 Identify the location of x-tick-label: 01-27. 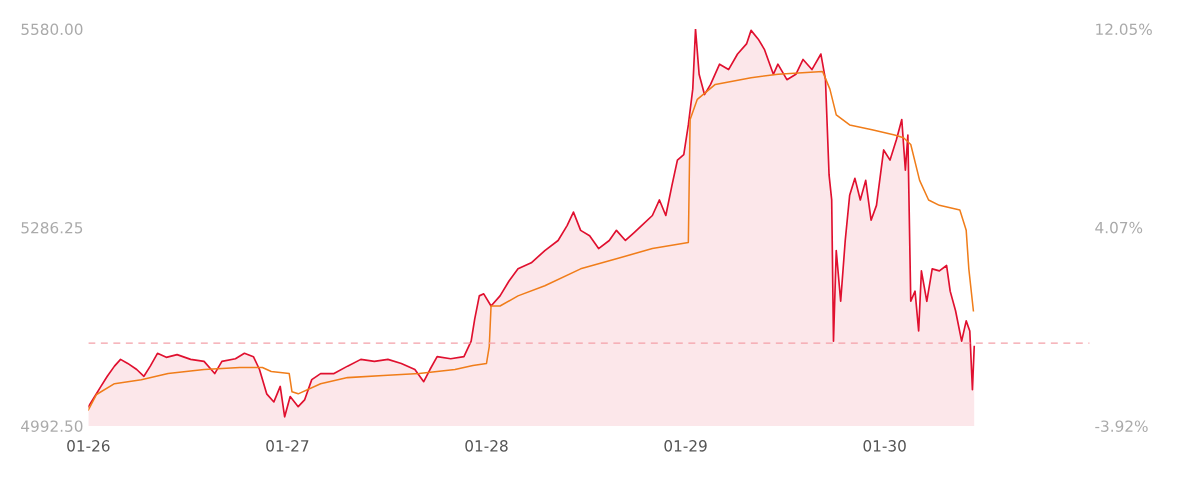
(287, 446).